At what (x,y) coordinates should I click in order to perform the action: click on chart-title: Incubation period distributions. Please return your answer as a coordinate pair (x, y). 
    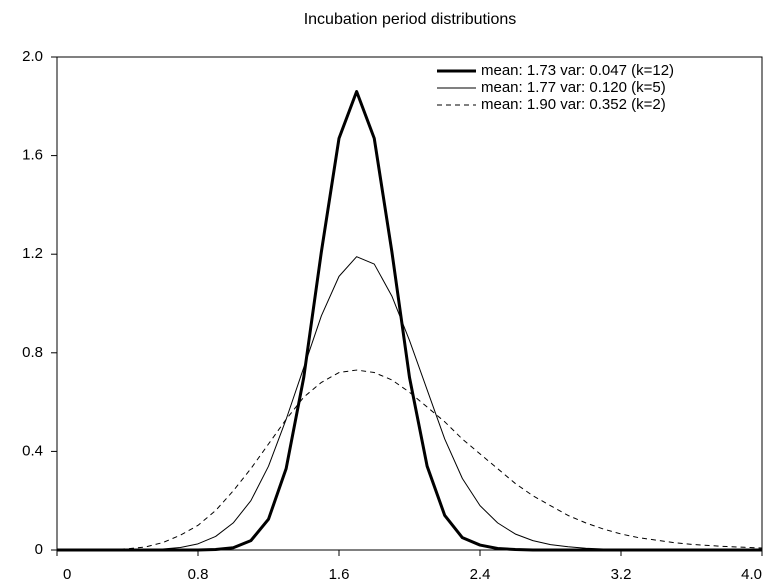
    Looking at the image, I should click on (410, 19).